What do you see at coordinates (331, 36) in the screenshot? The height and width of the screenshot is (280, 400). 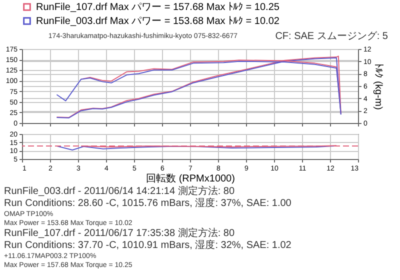 I see `text: CF: SAE スムージング: 5` at bounding box center [331, 36].